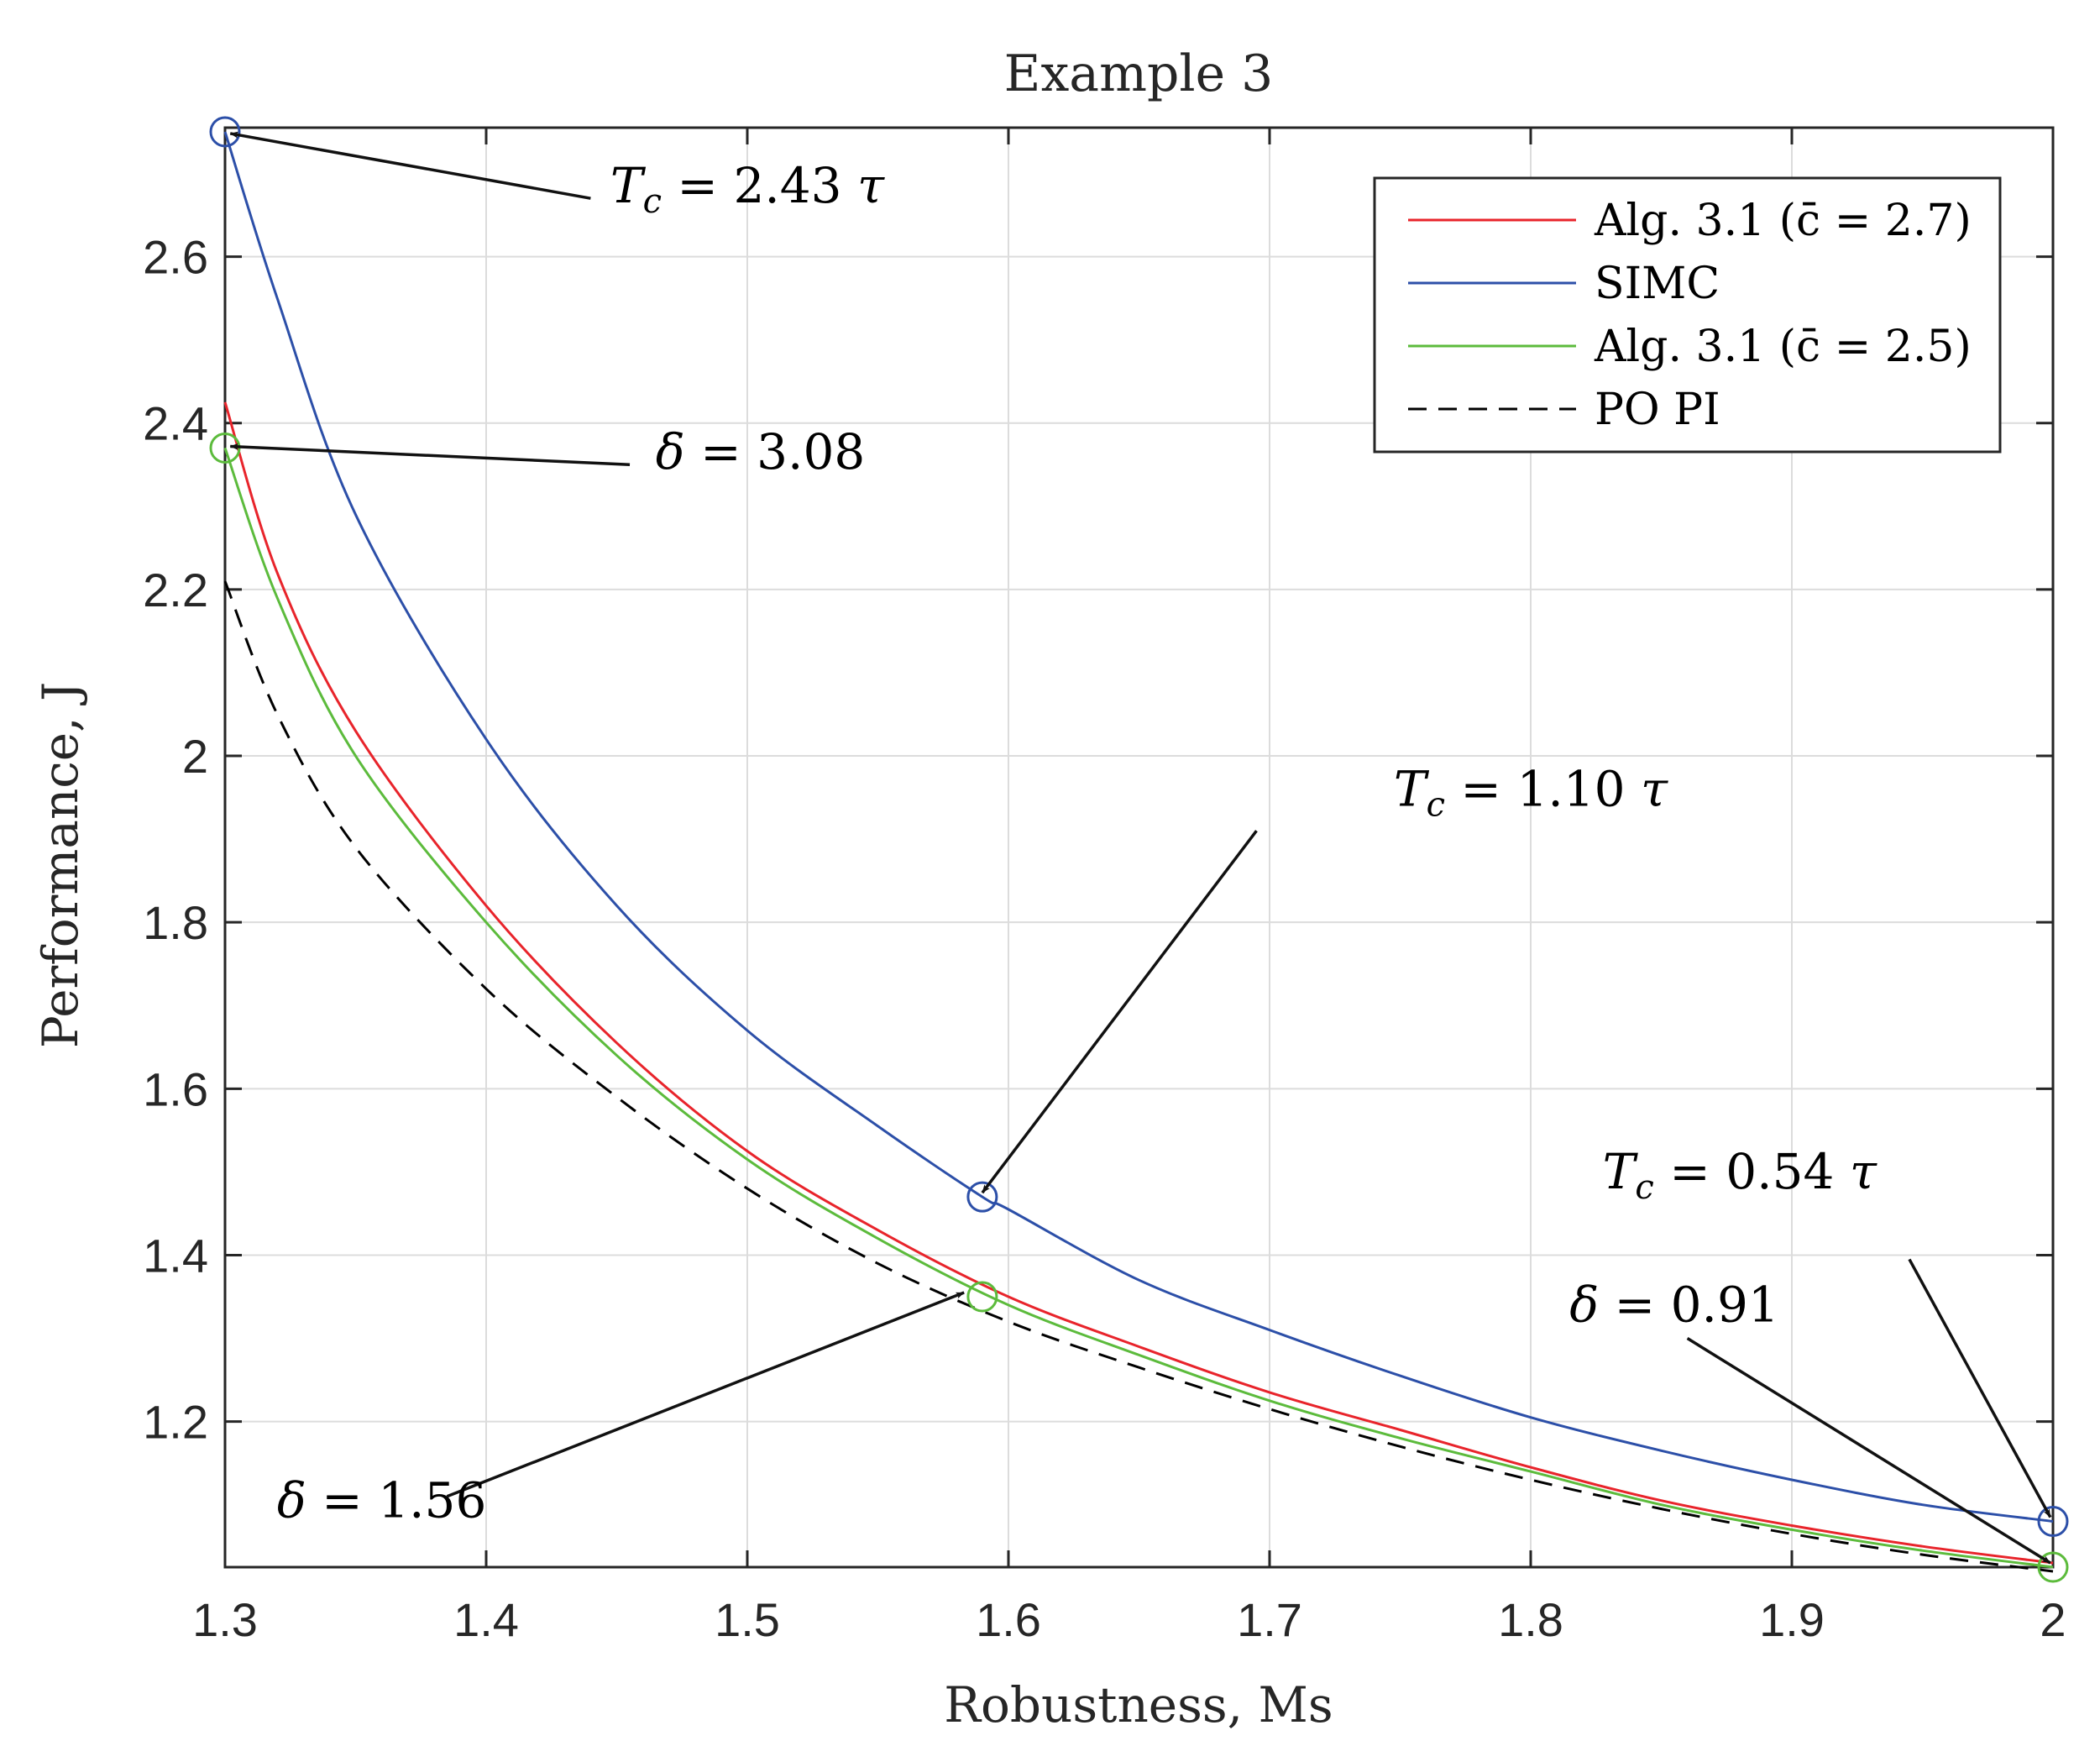  What do you see at coordinates (1783, 221) in the screenshot?
I see `legend-label-0: Alg. 3.1 (c̄ = 2.7)` at bounding box center [1783, 221].